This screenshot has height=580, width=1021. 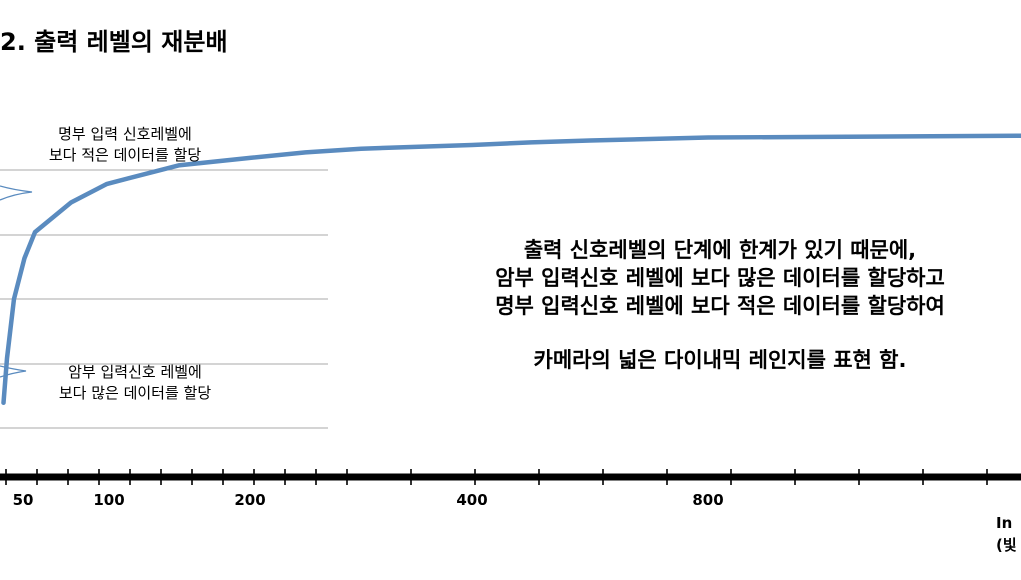 I want to click on x-axis-unit-line-1: In, so click(x=1004, y=523).